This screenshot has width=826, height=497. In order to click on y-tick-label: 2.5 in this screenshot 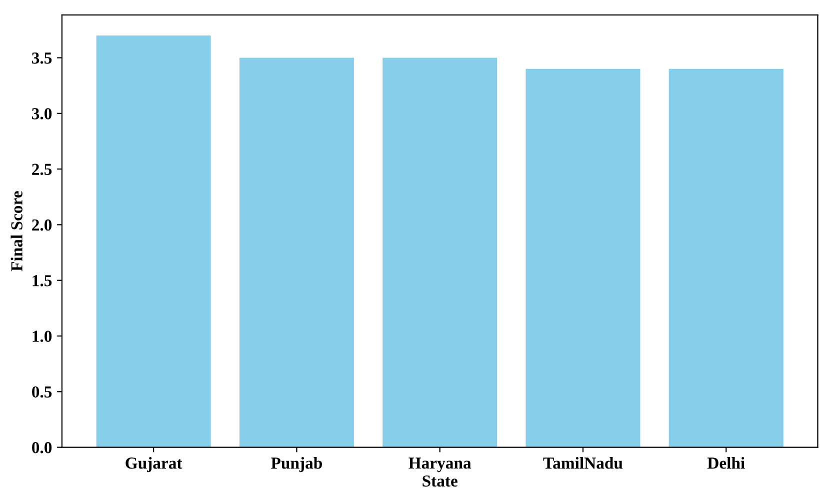, I will do `click(42, 170)`.